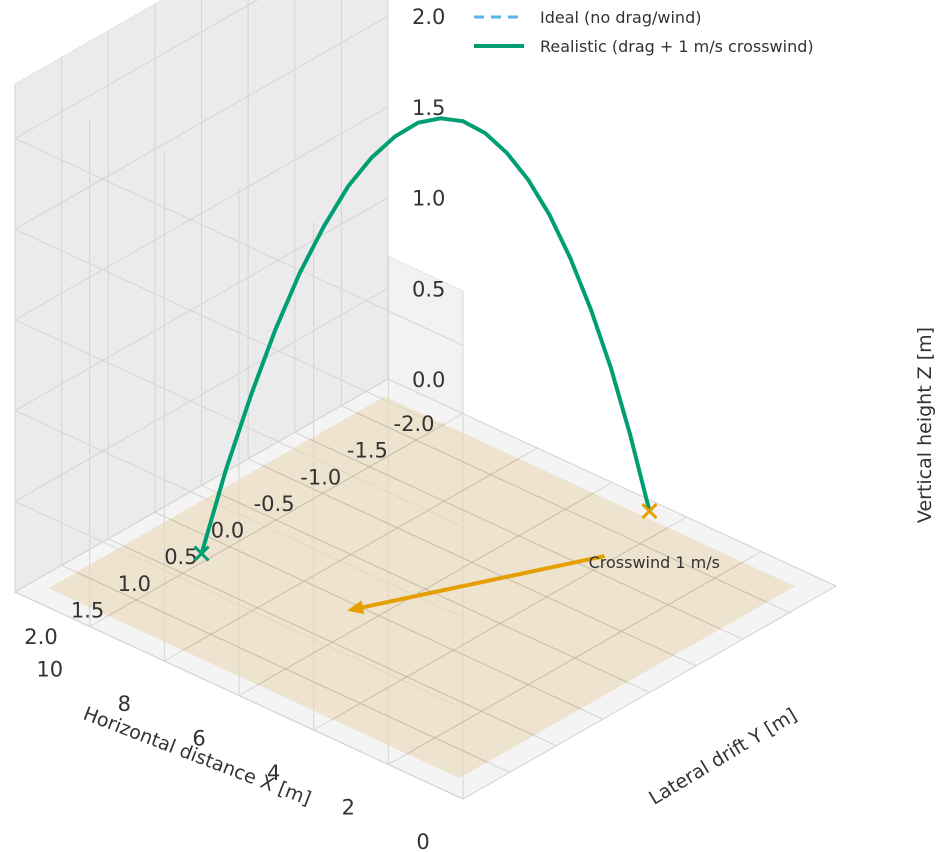 Image resolution: width=948 pixels, height=852 pixels. What do you see at coordinates (273, 773) in the screenshot?
I see `x-tick-label: 4` at bounding box center [273, 773].